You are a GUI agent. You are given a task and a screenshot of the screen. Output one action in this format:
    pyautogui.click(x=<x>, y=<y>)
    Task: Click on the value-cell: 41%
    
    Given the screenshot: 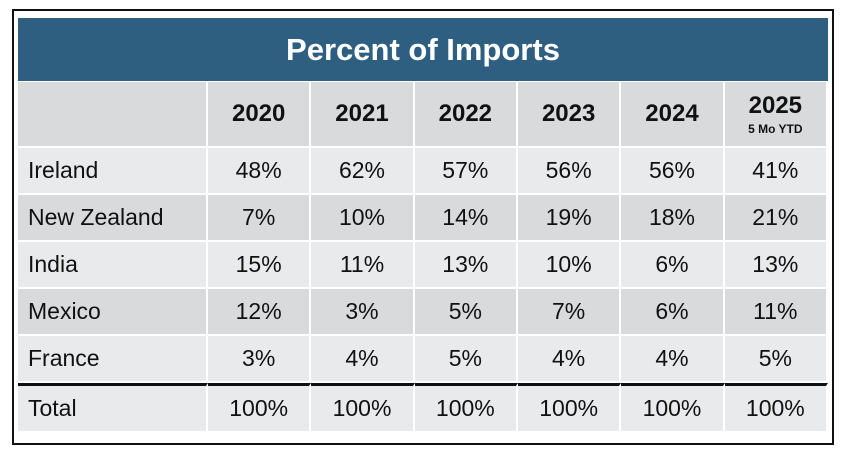 What is the action you would take?
    pyautogui.click(x=776, y=171)
    